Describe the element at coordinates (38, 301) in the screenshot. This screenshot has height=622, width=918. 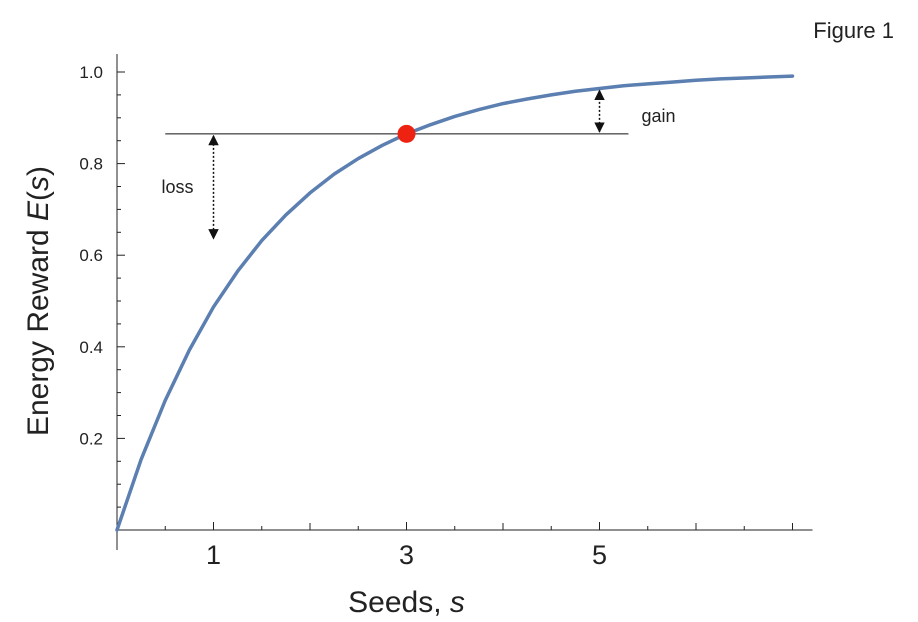
I see `y-axis-label: Energy Reward E(s)` at that location.